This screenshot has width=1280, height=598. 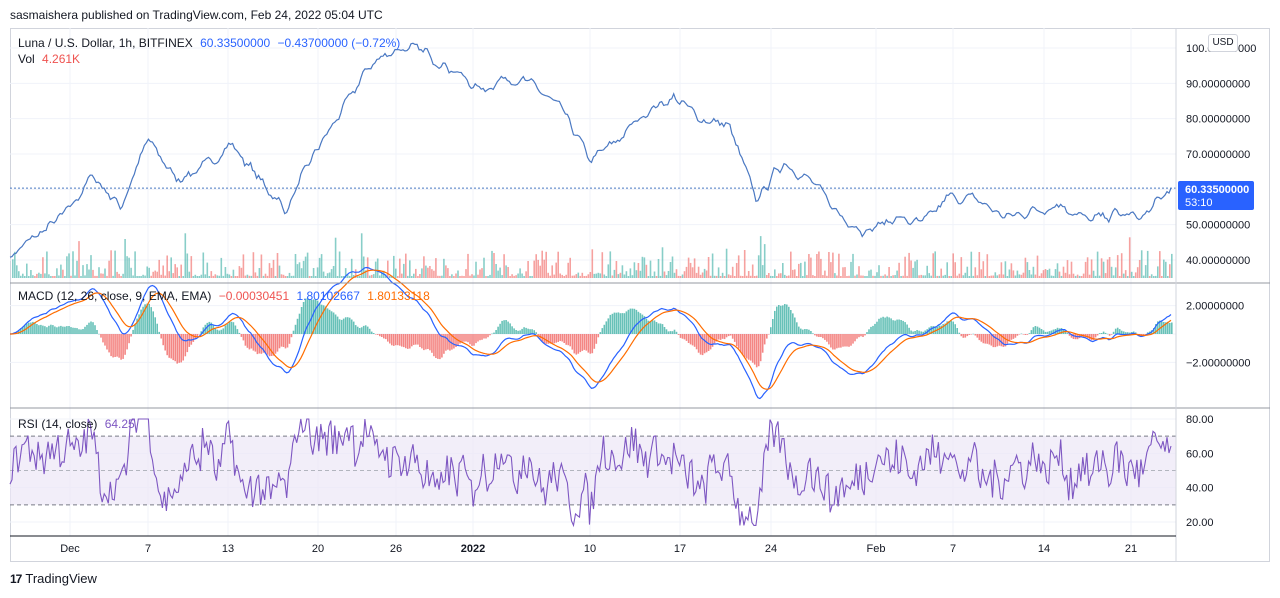 What do you see at coordinates (235, 43) in the screenshot?
I see `last-price-value: 60.33500000` at bounding box center [235, 43].